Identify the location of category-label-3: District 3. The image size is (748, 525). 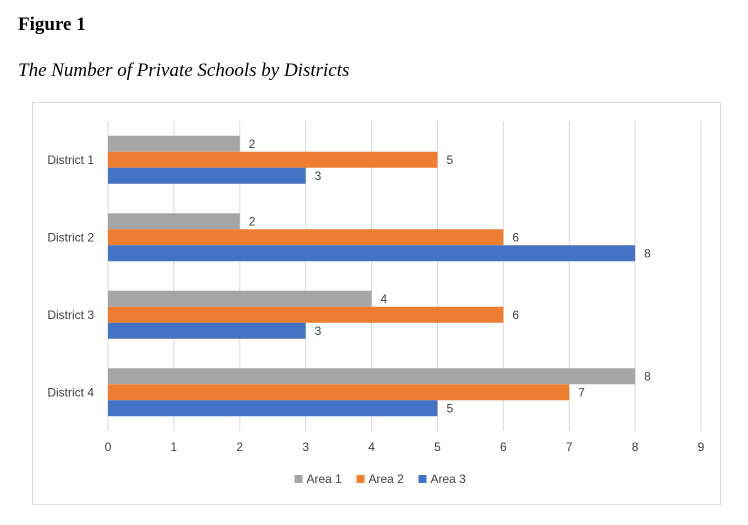
(70, 315).